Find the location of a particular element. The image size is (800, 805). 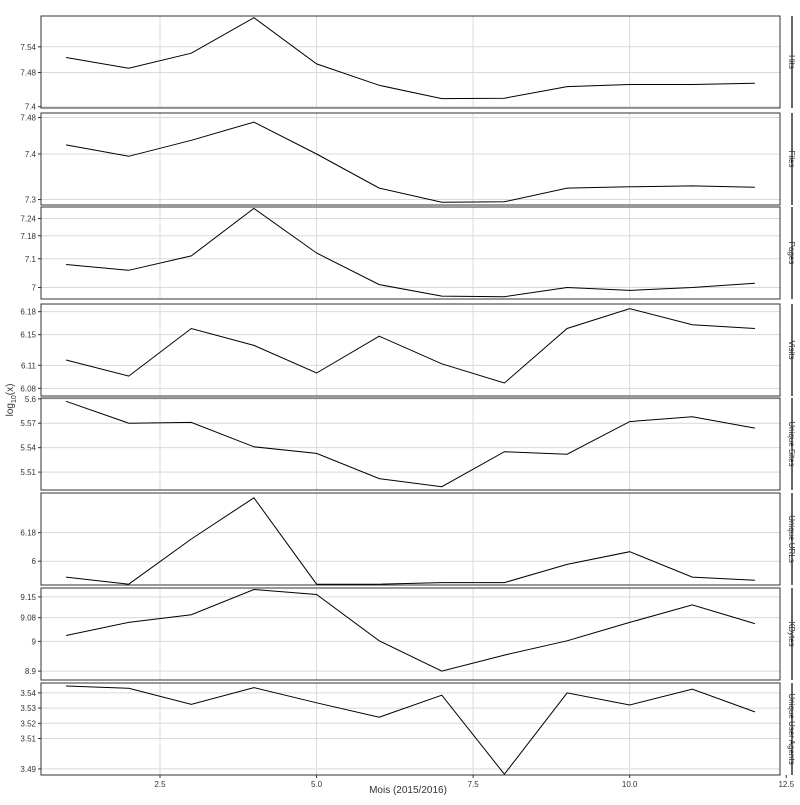

facet-strip-label: Unique User Agents is located at coordinates (791, 728).